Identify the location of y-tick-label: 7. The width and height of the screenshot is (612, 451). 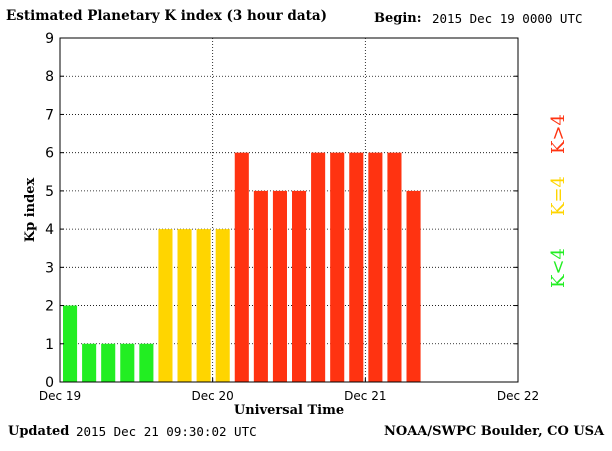
(49, 115).